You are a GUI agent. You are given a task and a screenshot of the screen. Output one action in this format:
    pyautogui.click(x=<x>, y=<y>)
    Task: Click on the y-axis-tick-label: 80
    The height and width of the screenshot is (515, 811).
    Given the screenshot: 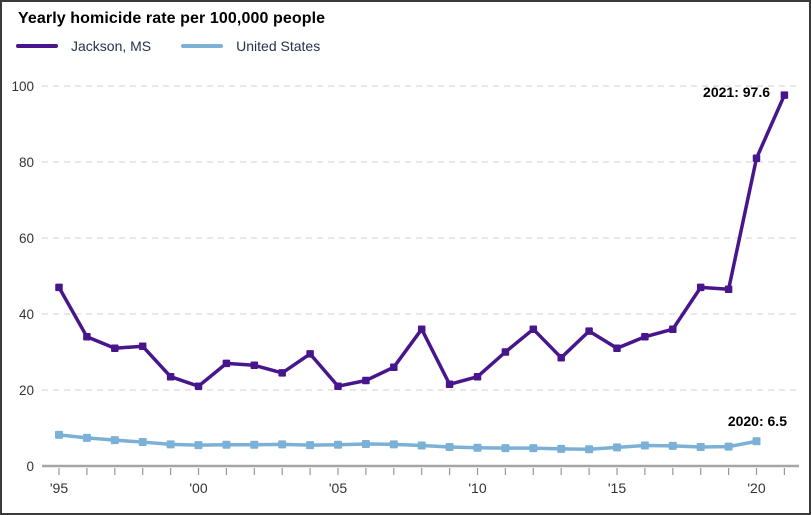 What is the action you would take?
    pyautogui.click(x=26, y=162)
    